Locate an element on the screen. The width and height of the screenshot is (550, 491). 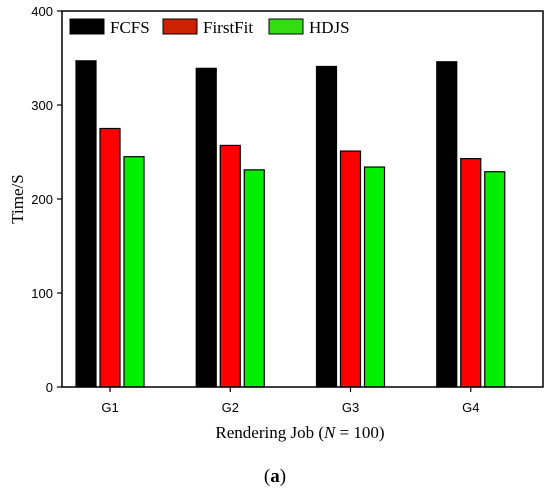
x-tick-label: G1 is located at coordinates (109, 407).